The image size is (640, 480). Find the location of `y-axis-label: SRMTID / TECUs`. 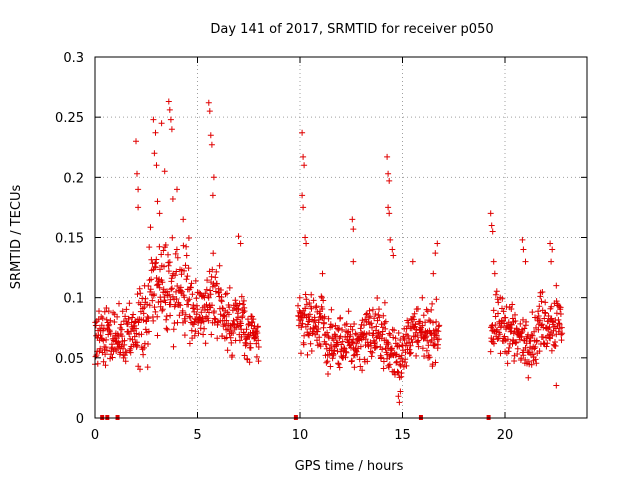

y-axis-label: SRMTID / TECUs is located at coordinates (16, 237).